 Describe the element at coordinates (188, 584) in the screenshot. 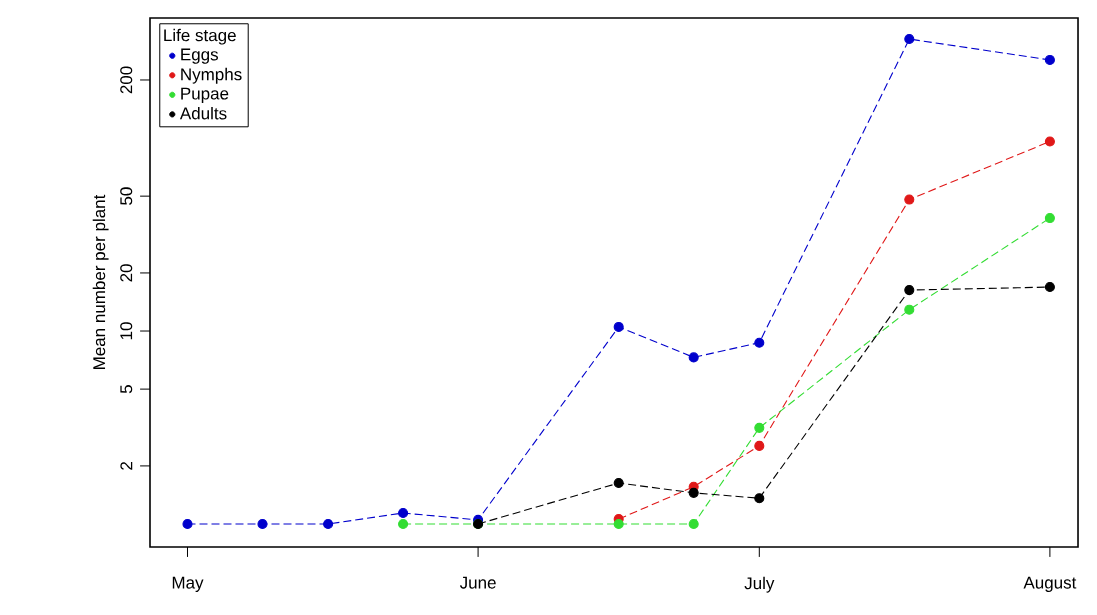

I see `x-tick-label: May` at that location.